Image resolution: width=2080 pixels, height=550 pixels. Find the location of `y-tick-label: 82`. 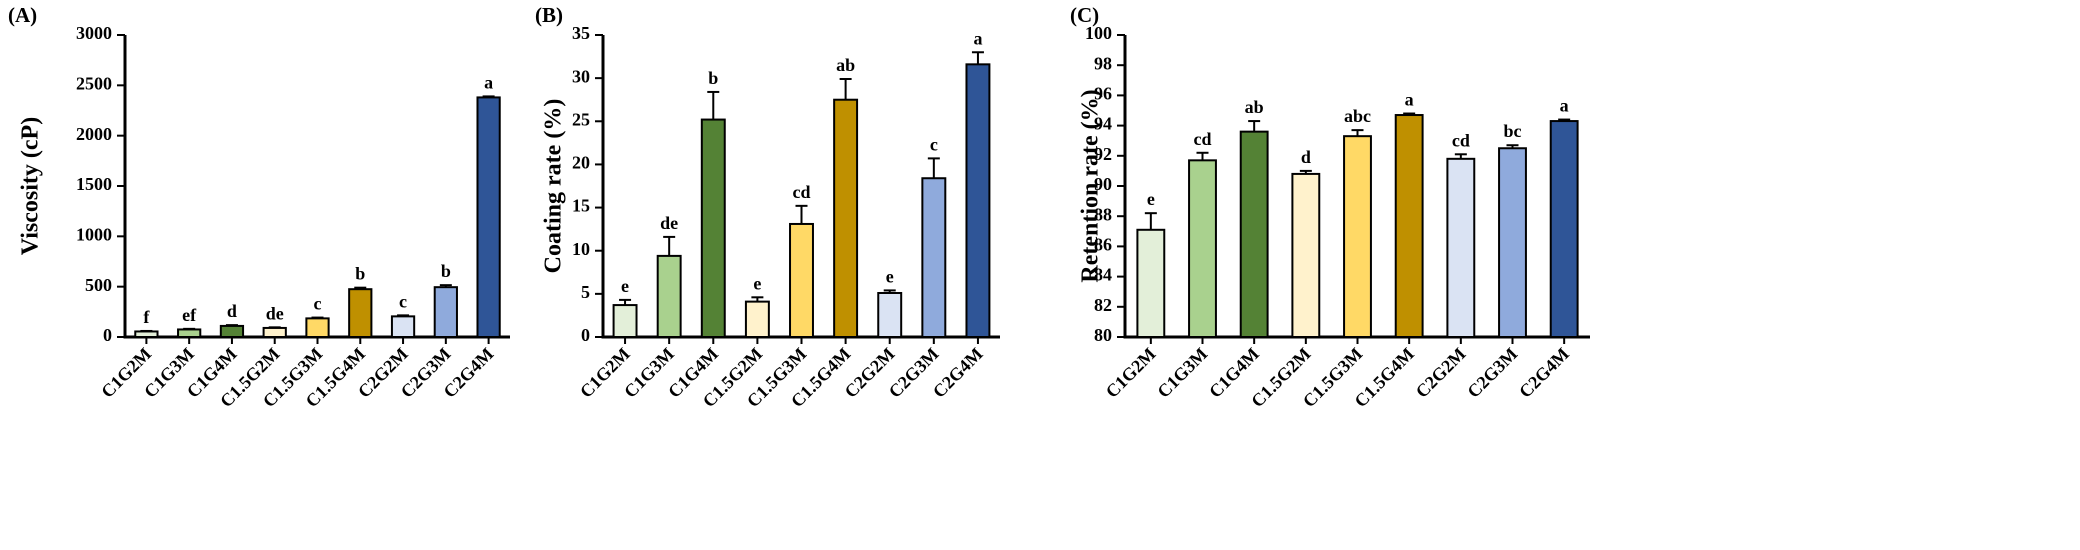

y-tick-label: 82 is located at coordinates (1103, 305).